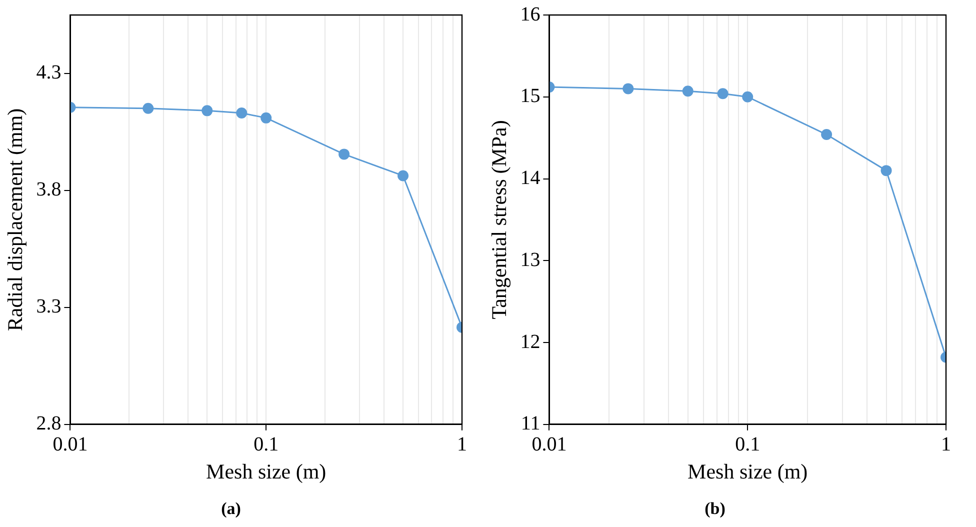 This screenshot has width=976, height=527. Describe the element at coordinates (49, 189) in the screenshot. I see `y-tick-label: 3.8` at that location.